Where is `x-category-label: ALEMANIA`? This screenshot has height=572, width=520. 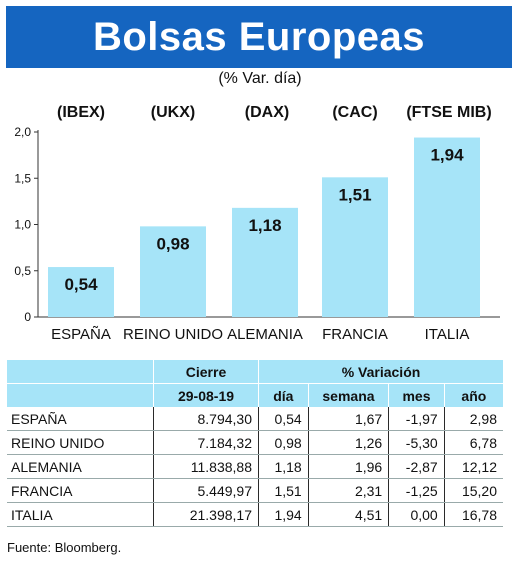 x-category-label: ALEMANIA is located at coordinates (265, 334).